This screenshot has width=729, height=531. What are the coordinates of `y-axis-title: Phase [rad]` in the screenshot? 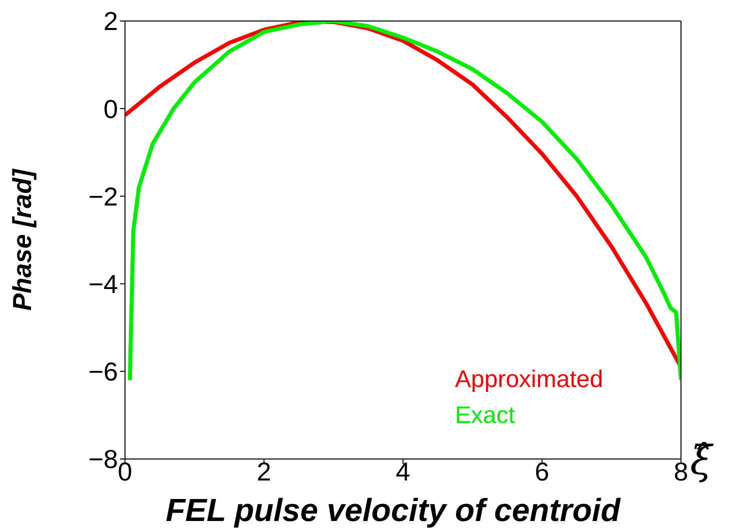 It's located at (22, 239).